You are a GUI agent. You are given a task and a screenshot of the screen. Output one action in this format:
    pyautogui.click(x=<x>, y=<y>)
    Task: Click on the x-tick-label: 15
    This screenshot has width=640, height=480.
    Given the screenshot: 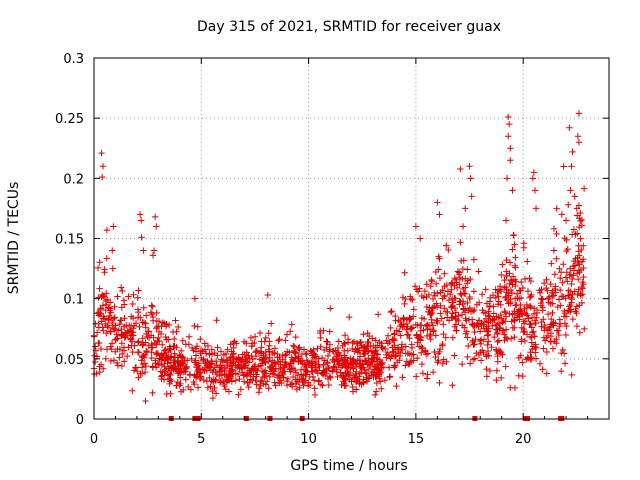 What is the action you would take?
    pyautogui.click(x=416, y=439)
    